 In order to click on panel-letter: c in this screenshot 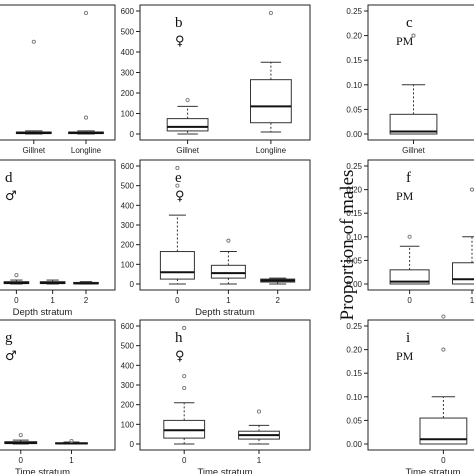, I will do `click(409, 23)`.